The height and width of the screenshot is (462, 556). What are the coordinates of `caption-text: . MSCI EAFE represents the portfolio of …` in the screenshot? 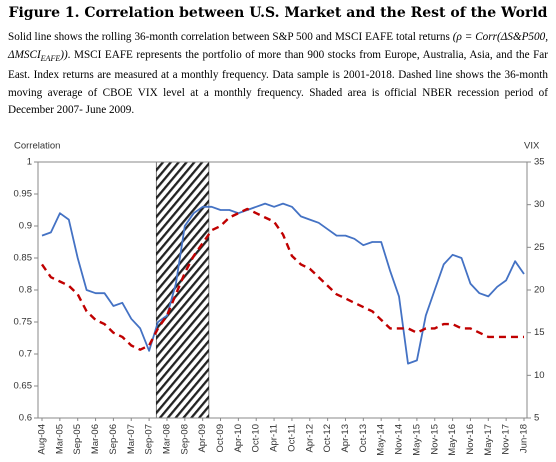 It's located at (278, 82).